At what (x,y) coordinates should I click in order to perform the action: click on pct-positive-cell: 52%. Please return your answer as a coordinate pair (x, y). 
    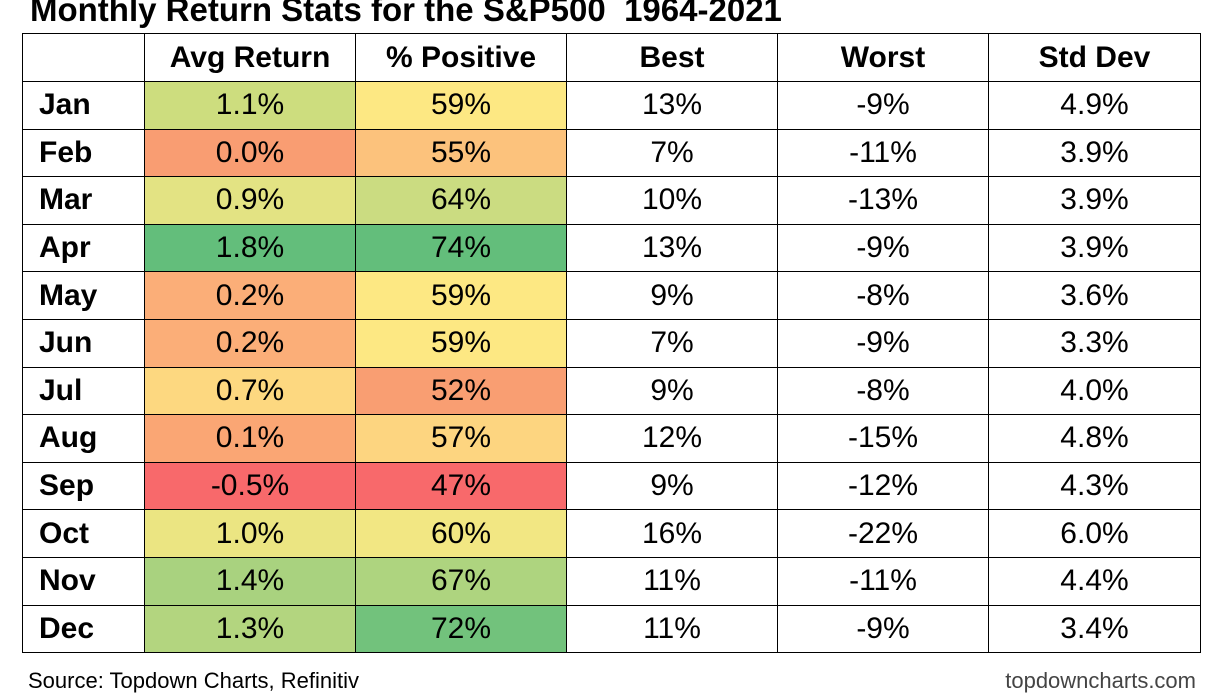
    Looking at the image, I should click on (461, 391).